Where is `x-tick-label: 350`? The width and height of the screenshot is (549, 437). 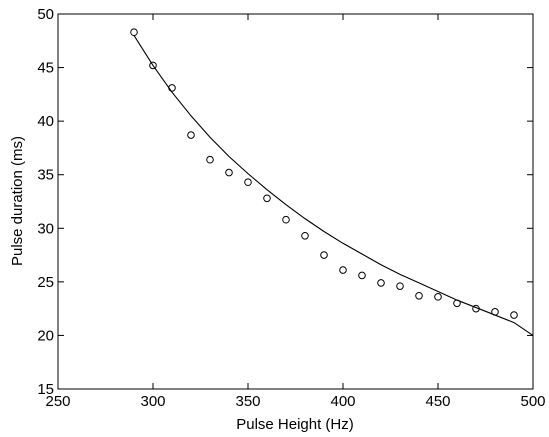
x-tick-label: 350 is located at coordinates (247, 401).